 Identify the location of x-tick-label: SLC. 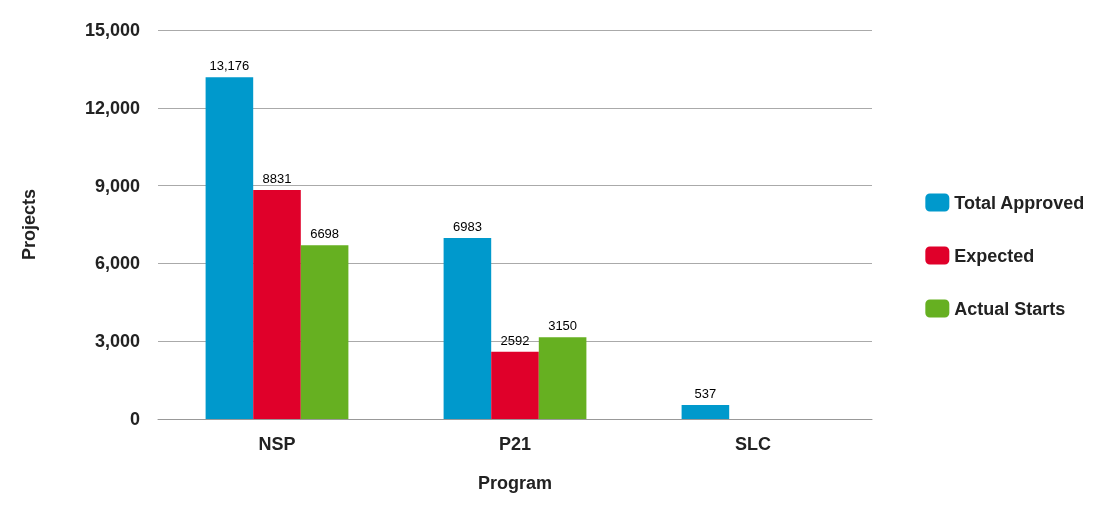
(753, 444).